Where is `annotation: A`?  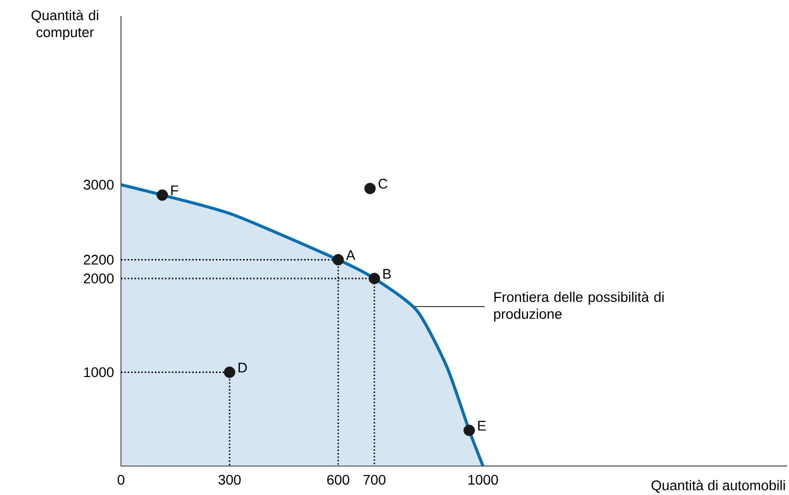 annotation: A is located at coordinates (351, 255).